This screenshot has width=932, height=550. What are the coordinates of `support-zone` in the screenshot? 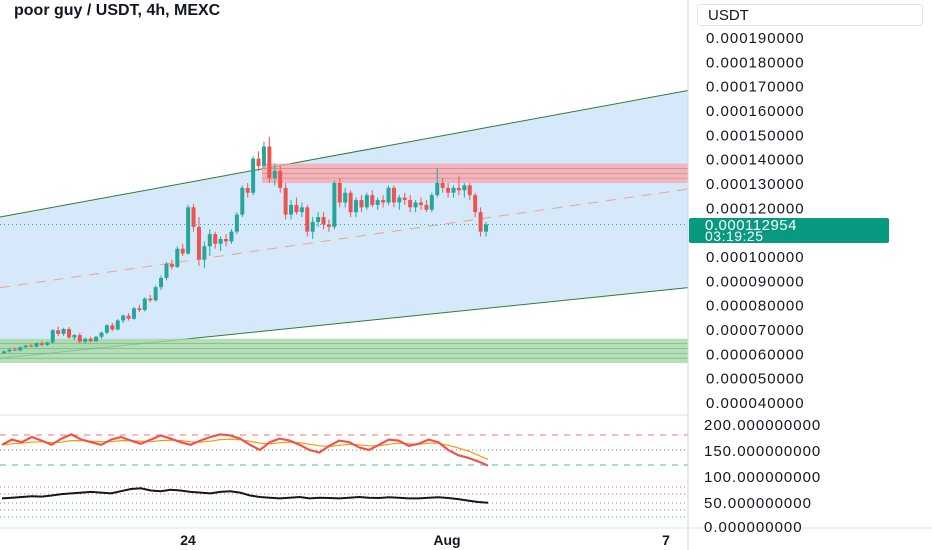 It's located at (344, 351).